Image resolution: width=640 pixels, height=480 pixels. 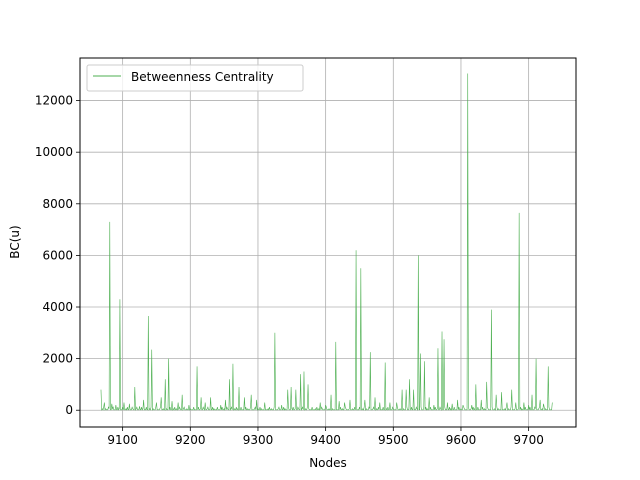 I want to click on legend-box, so click(x=195, y=78).